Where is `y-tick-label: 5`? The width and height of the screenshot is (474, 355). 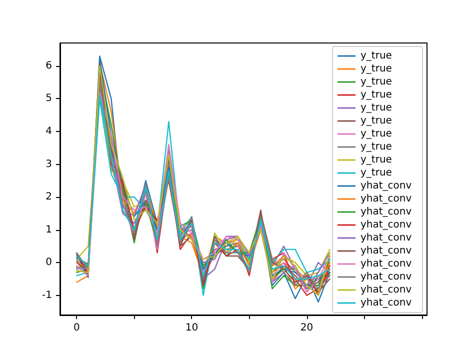
y-tick-label: 5 is located at coordinates (49, 98).